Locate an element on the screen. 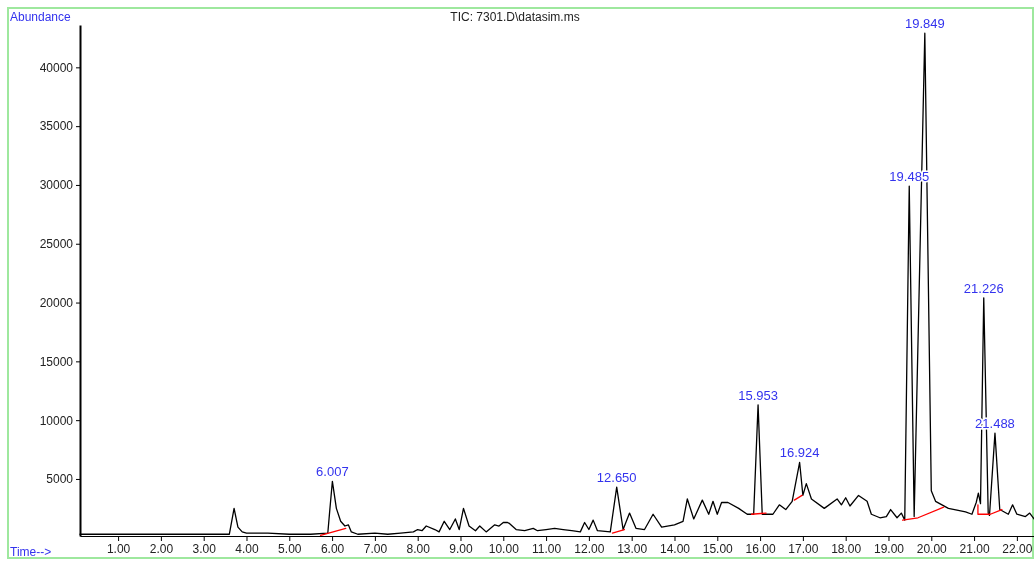  annotation: 12.650 is located at coordinates (616, 478).